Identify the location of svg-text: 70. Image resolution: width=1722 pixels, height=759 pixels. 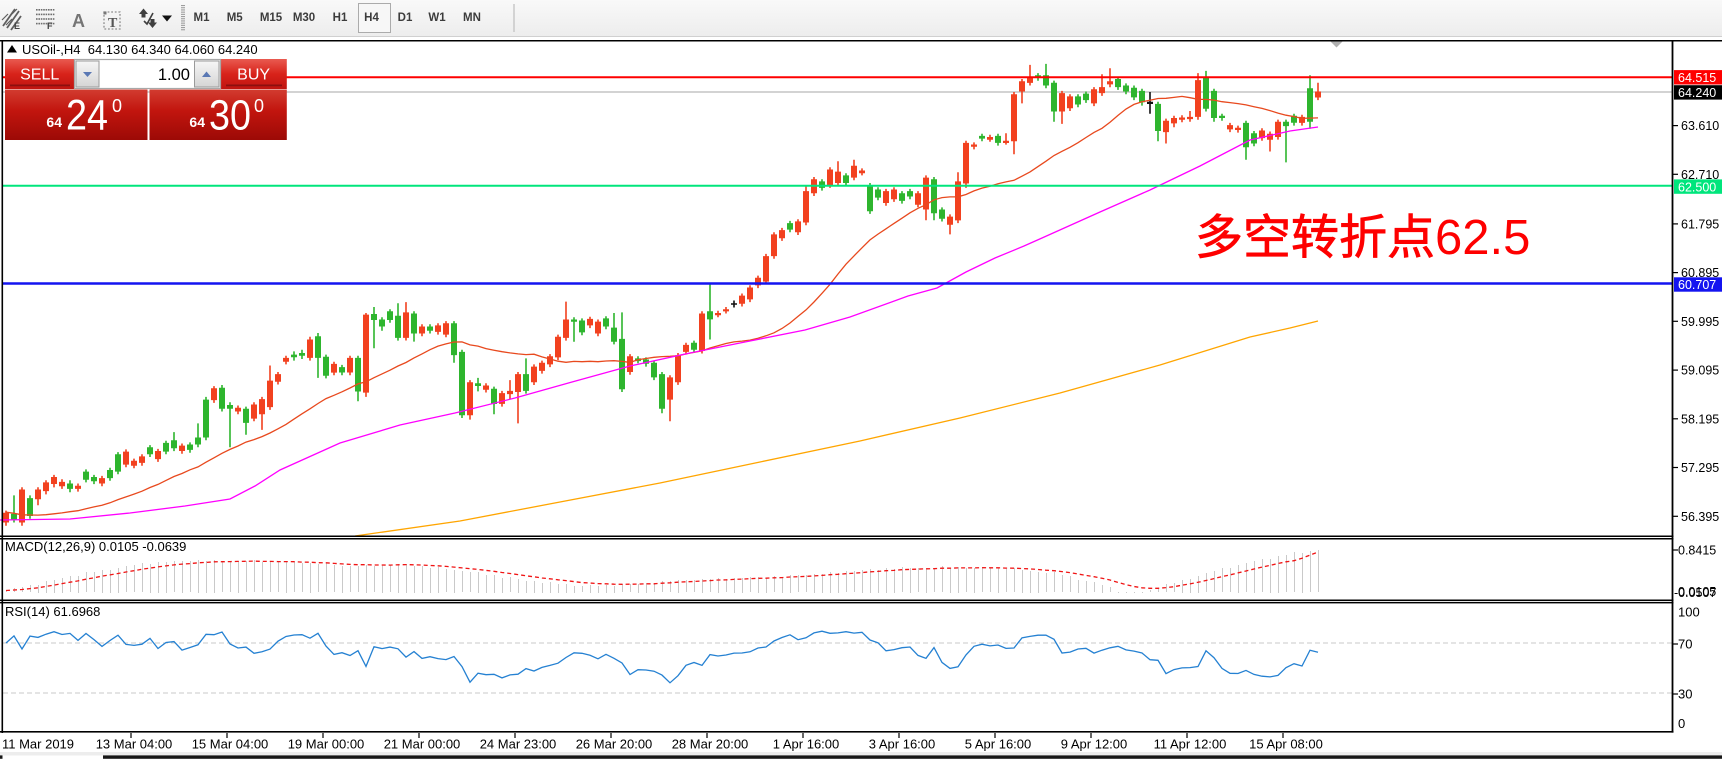
(1685, 644).